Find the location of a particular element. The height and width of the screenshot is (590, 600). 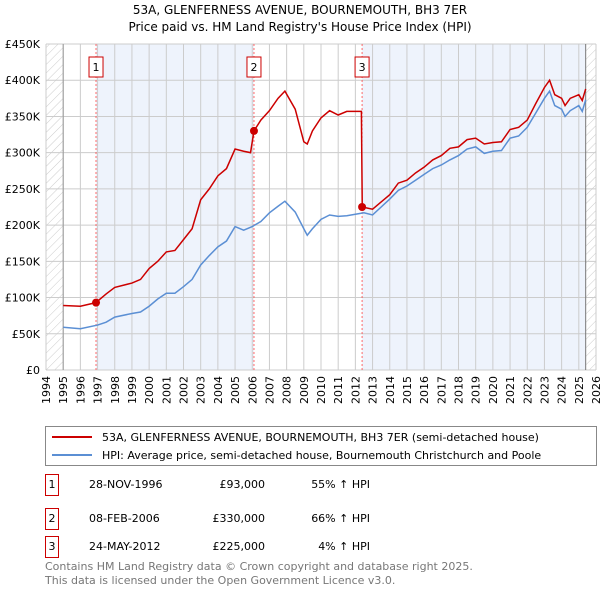

y-tick-label: £150K is located at coordinates (23, 261).